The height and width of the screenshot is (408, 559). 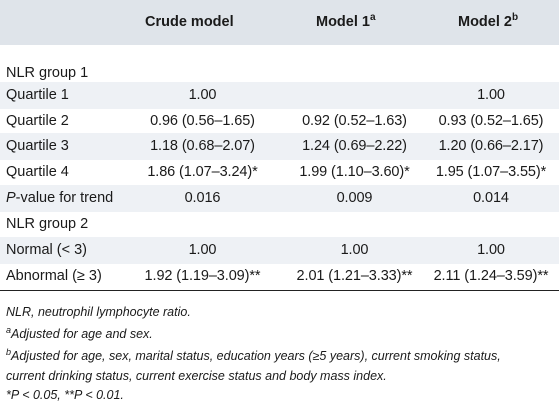 I want to click on crude-value: 0.96 (0.56–1.65), so click(x=202, y=121).